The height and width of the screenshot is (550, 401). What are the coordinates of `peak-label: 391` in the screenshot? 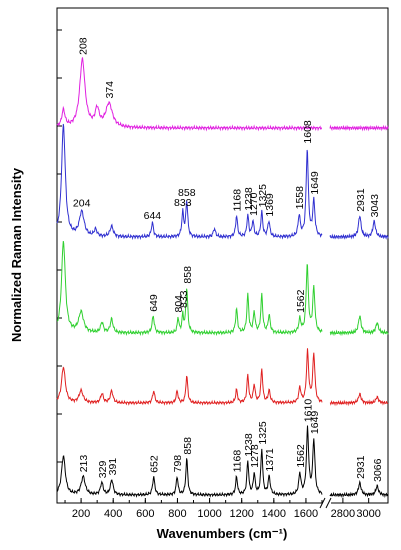 It's located at (113, 467).